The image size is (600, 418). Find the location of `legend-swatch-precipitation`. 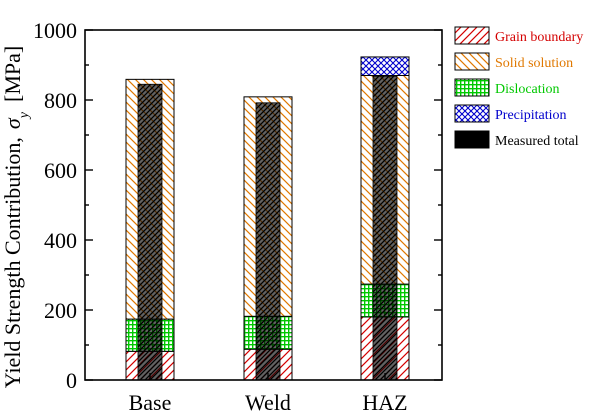

legend-swatch-precipitation is located at coordinates (472, 113).